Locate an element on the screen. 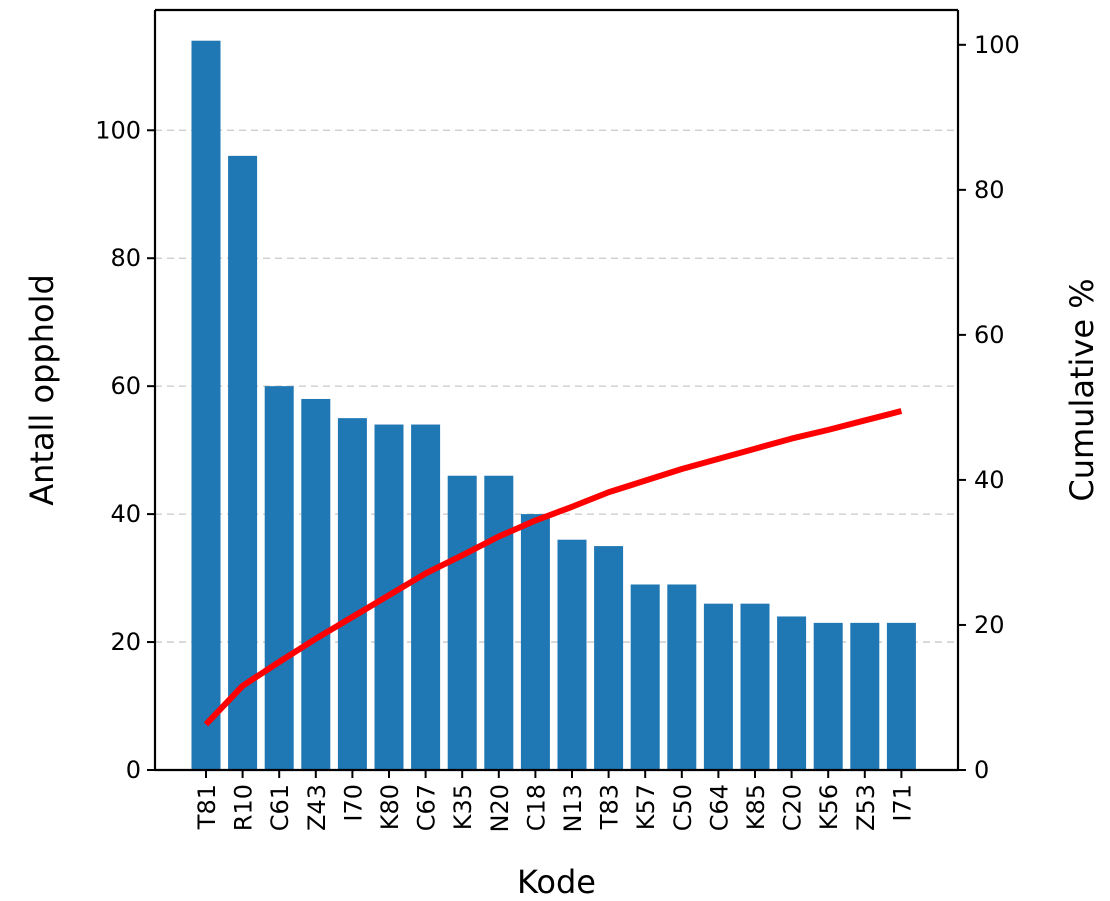 Image resolution: width=1110 pixels, height=901 pixels. x-tick-label: K85 is located at coordinates (756, 807).